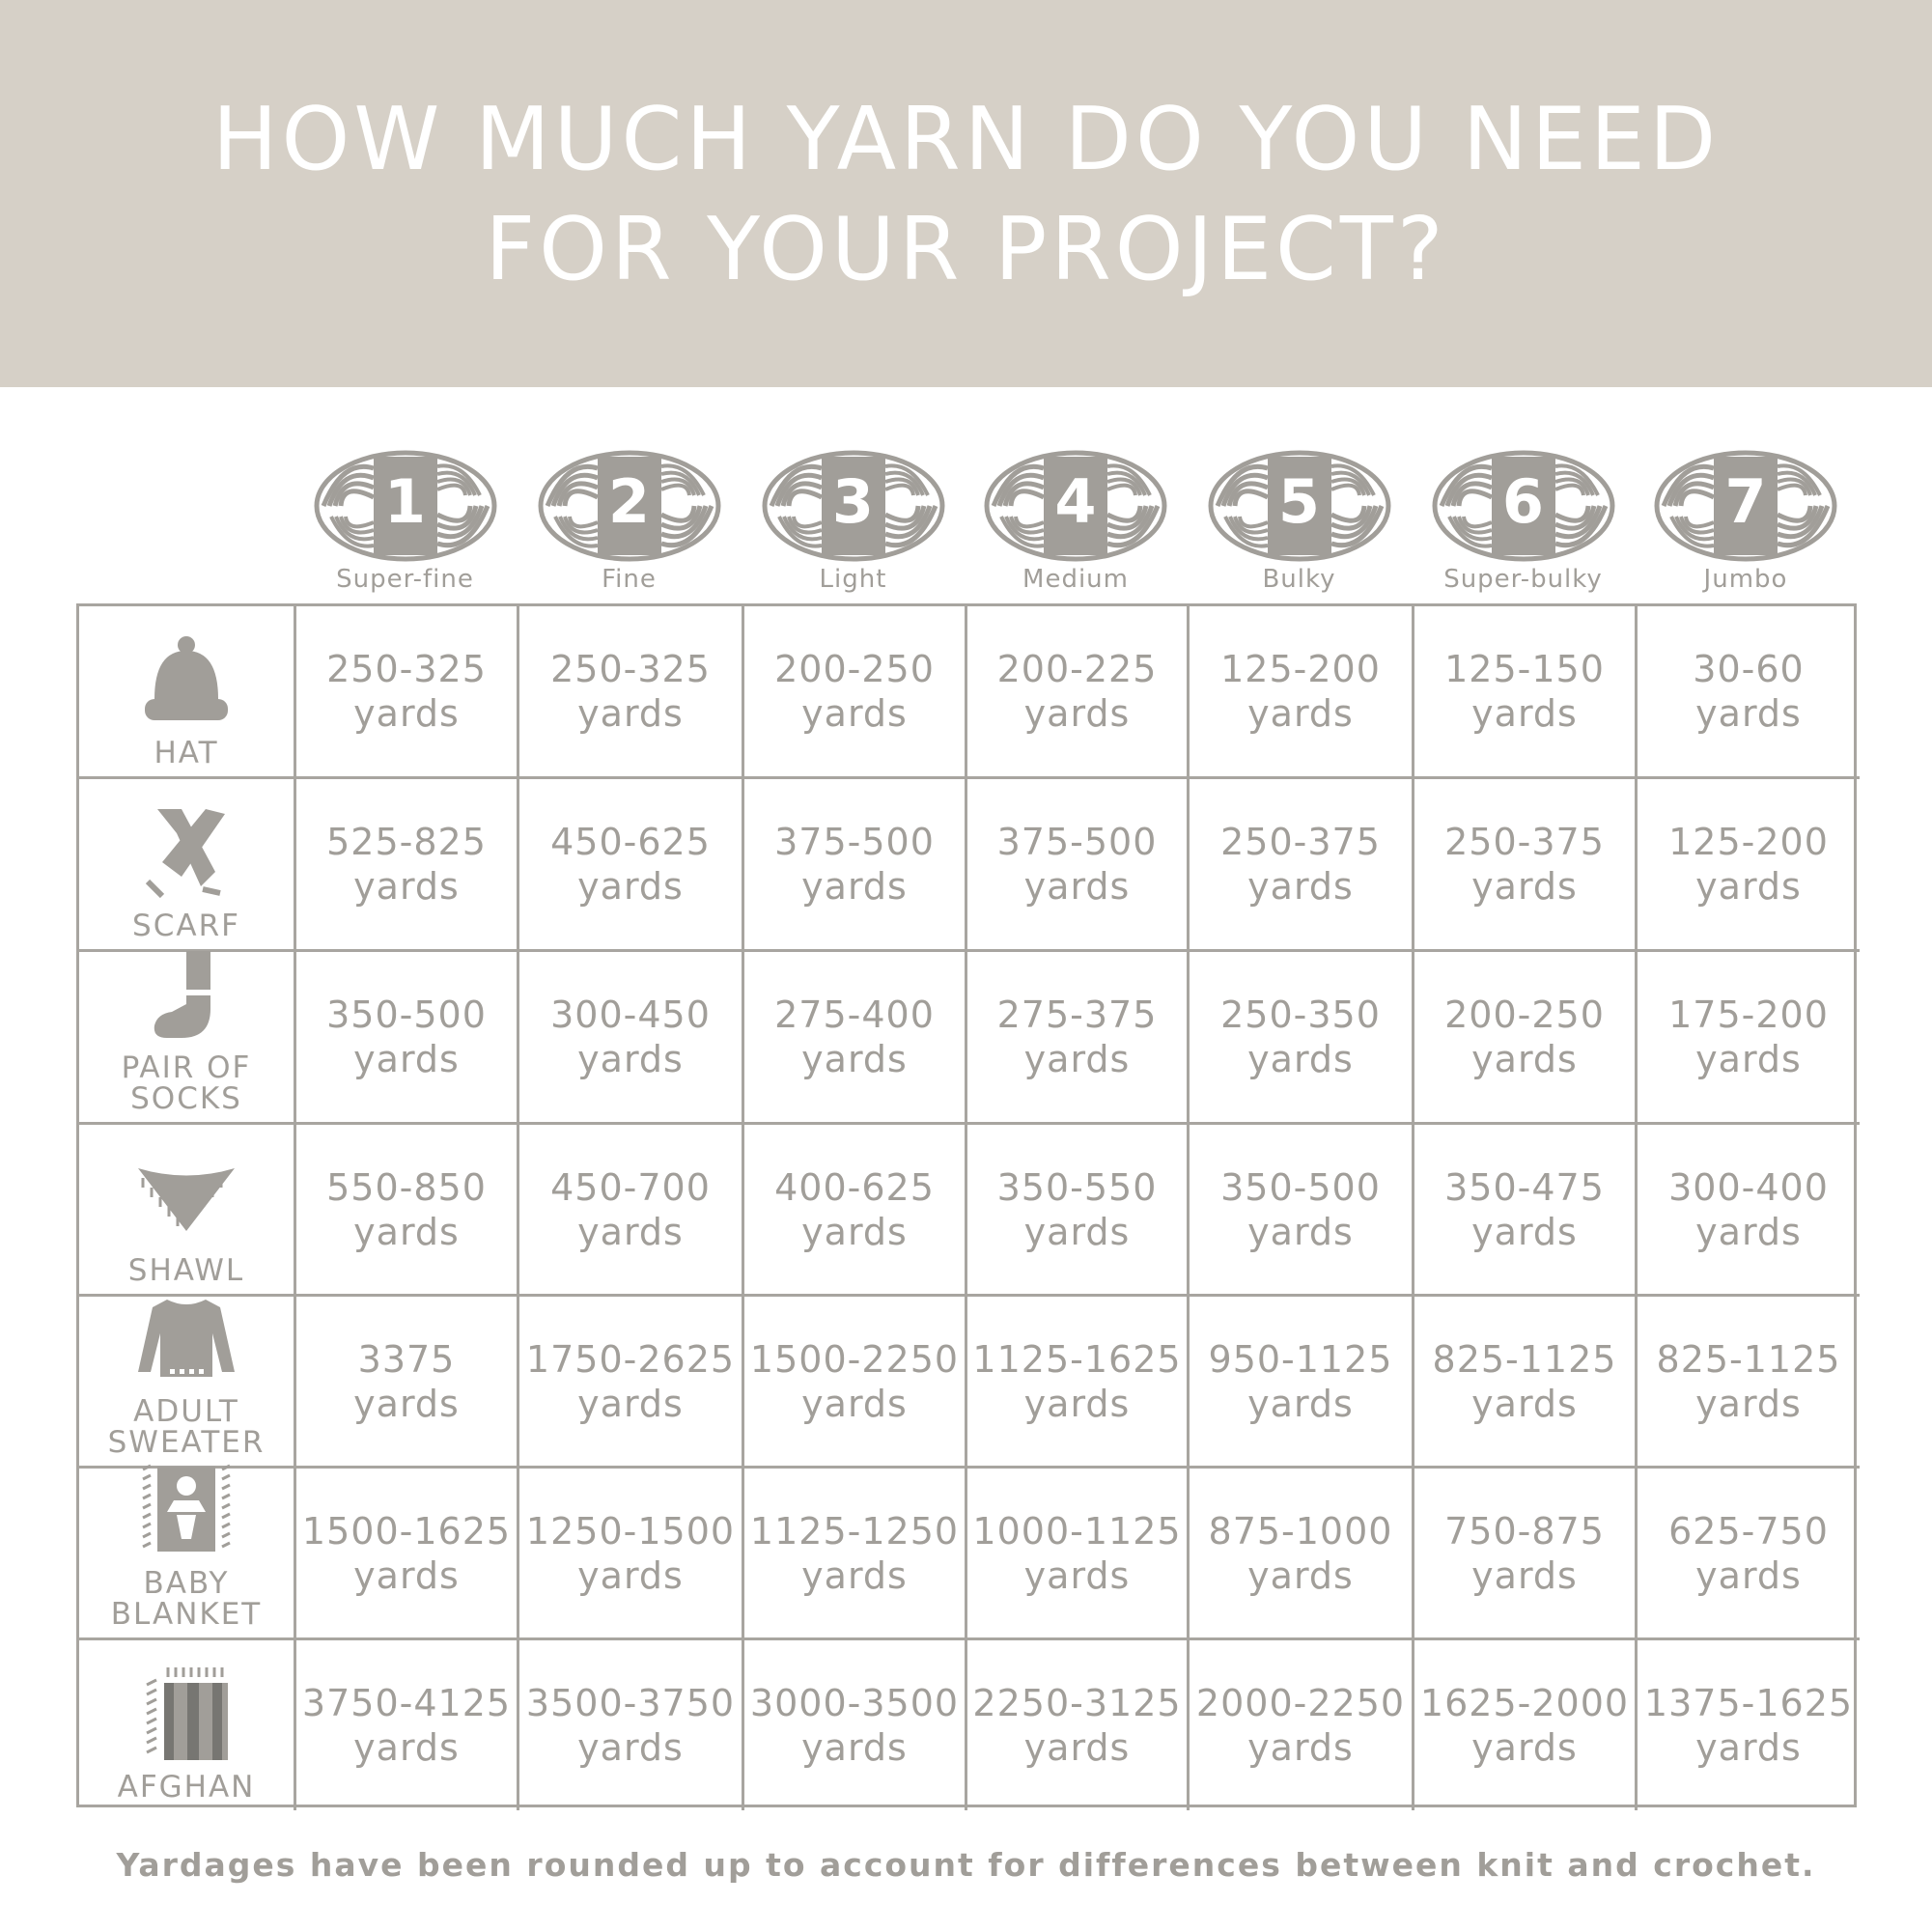  What do you see at coordinates (1302, 1725) in the screenshot?
I see `yardage-cell: 2000-2250 yards` at bounding box center [1302, 1725].